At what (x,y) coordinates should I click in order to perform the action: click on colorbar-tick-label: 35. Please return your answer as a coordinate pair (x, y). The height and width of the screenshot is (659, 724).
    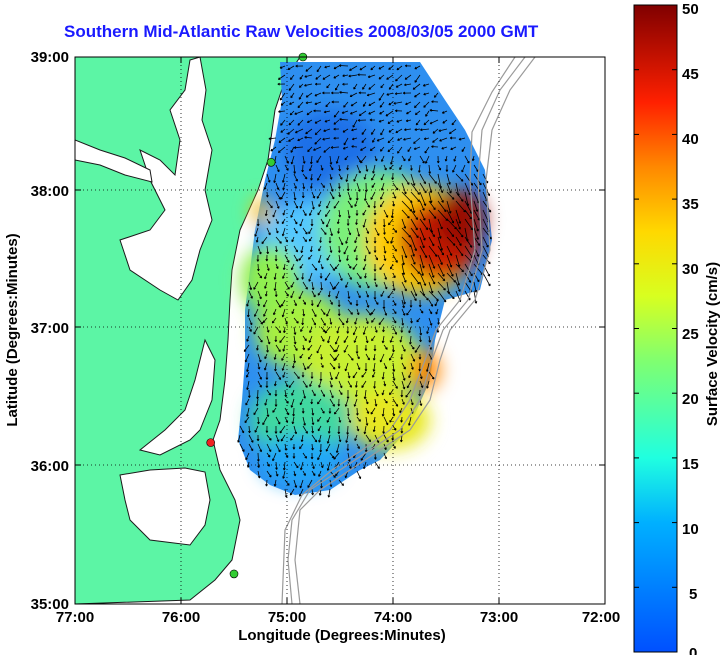
    Looking at the image, I should click on (690, 204).